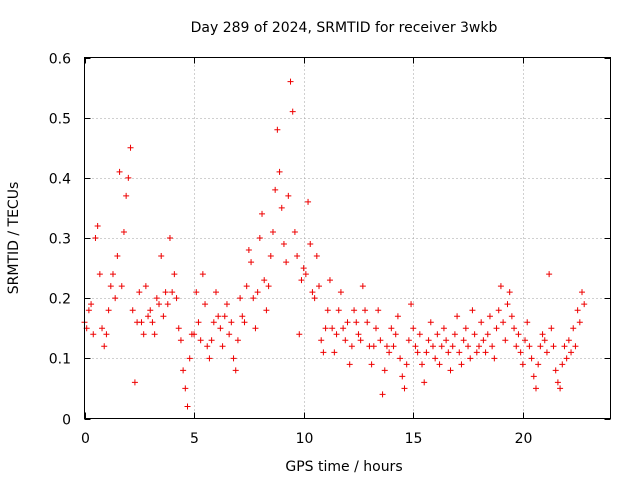  I want to click on y-tick-label: 0.4, so click(60, 180).